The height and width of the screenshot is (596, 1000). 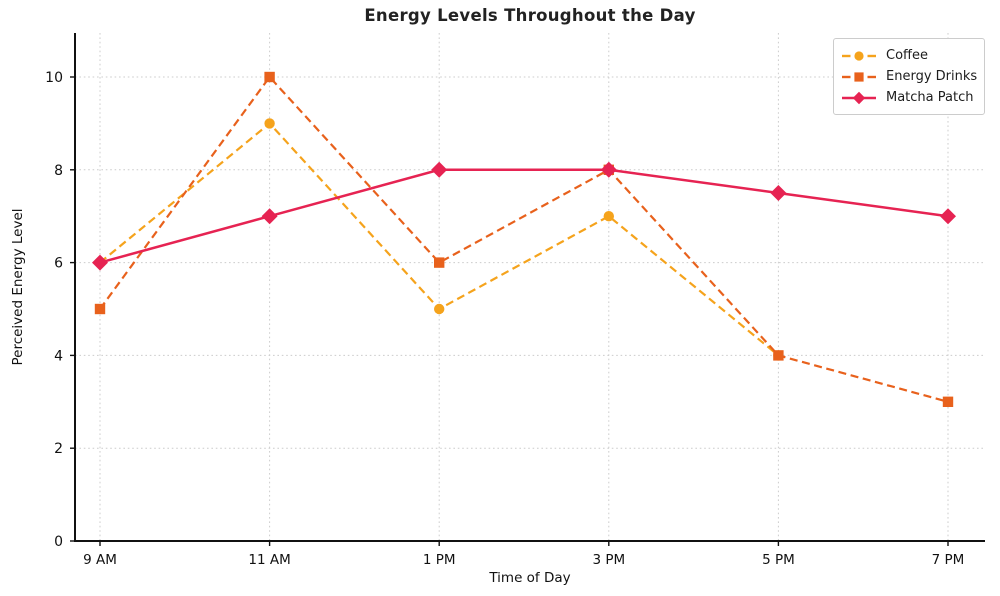 I want to click on y-tick-label: 6, so click(x=58, y=264).